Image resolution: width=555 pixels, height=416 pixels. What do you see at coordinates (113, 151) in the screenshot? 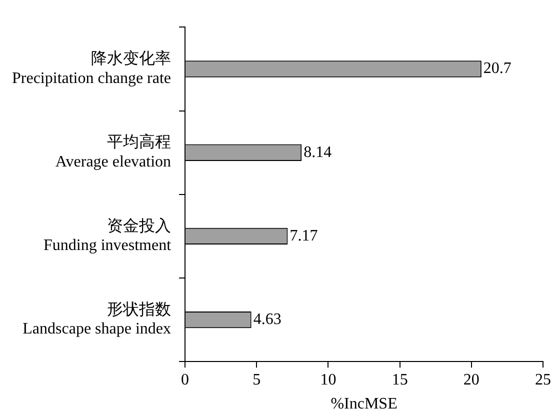
I see `y-tick-label: 平均高程 Average elevation` at bounding box center [113, 151].